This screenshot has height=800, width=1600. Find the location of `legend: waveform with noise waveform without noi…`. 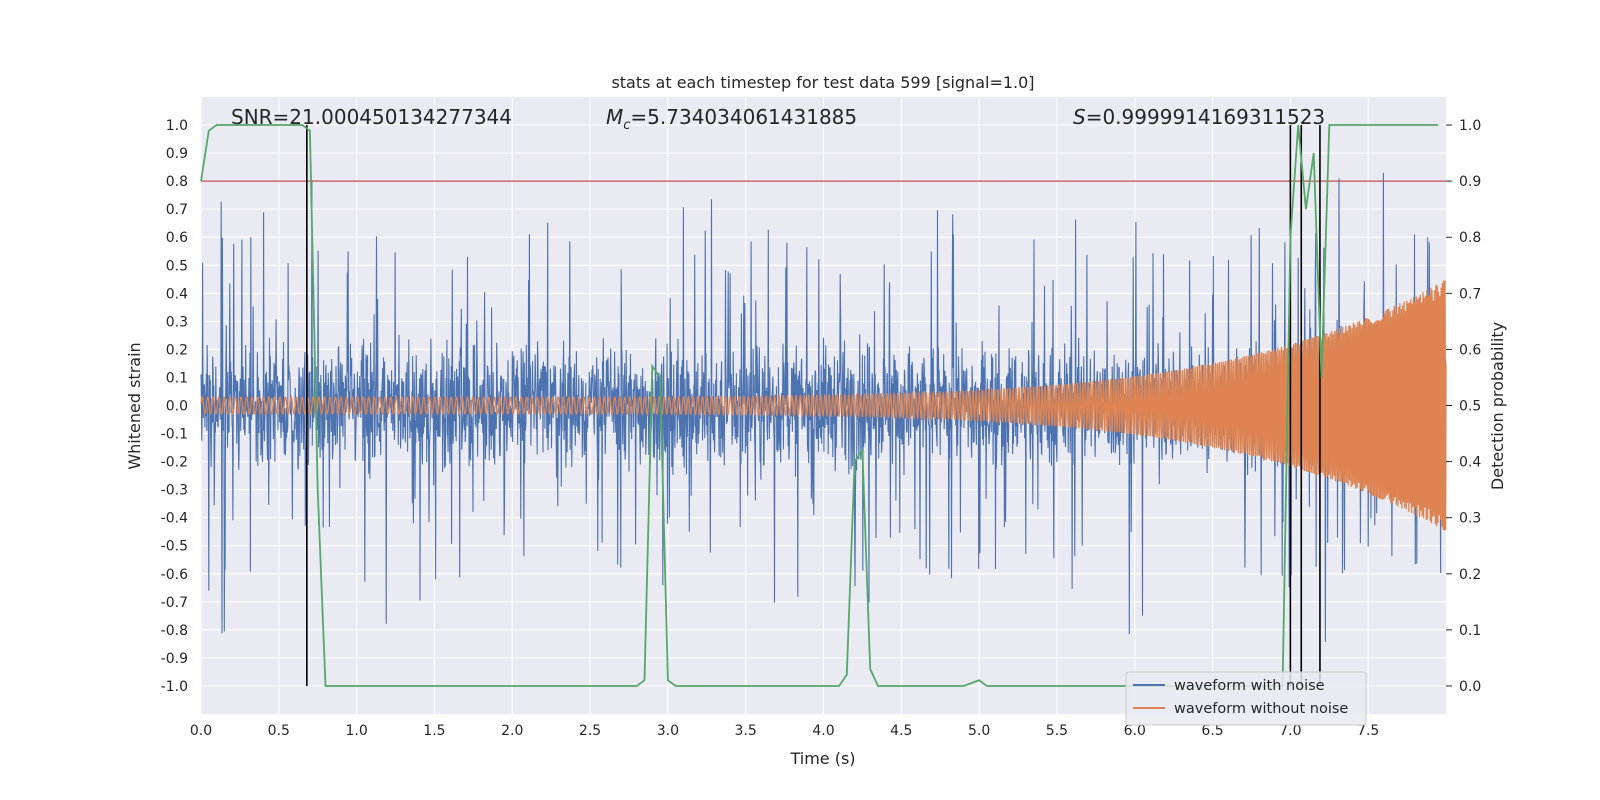

legend: waveform with noise waveform without noi… is located at coordinates (1246, 698).